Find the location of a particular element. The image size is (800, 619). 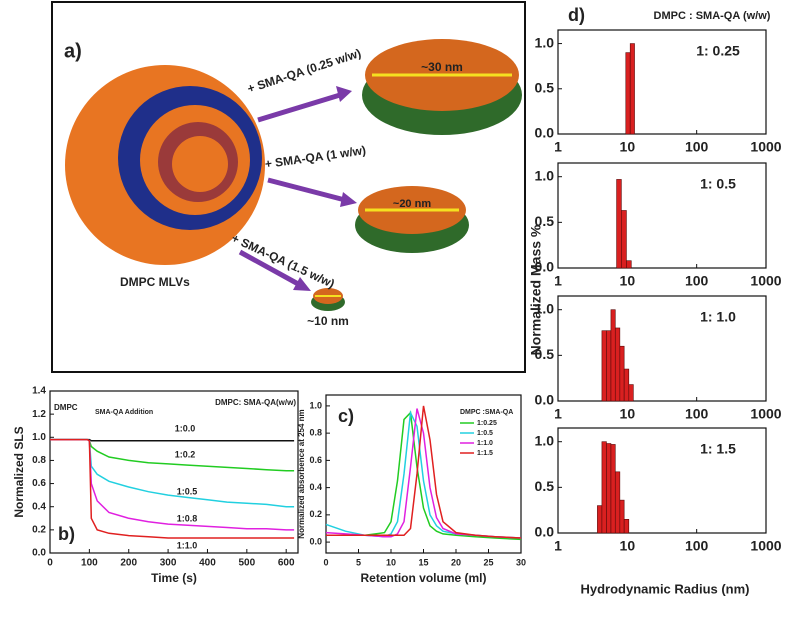

panel-label: d) is located at coordinates (576, 15).